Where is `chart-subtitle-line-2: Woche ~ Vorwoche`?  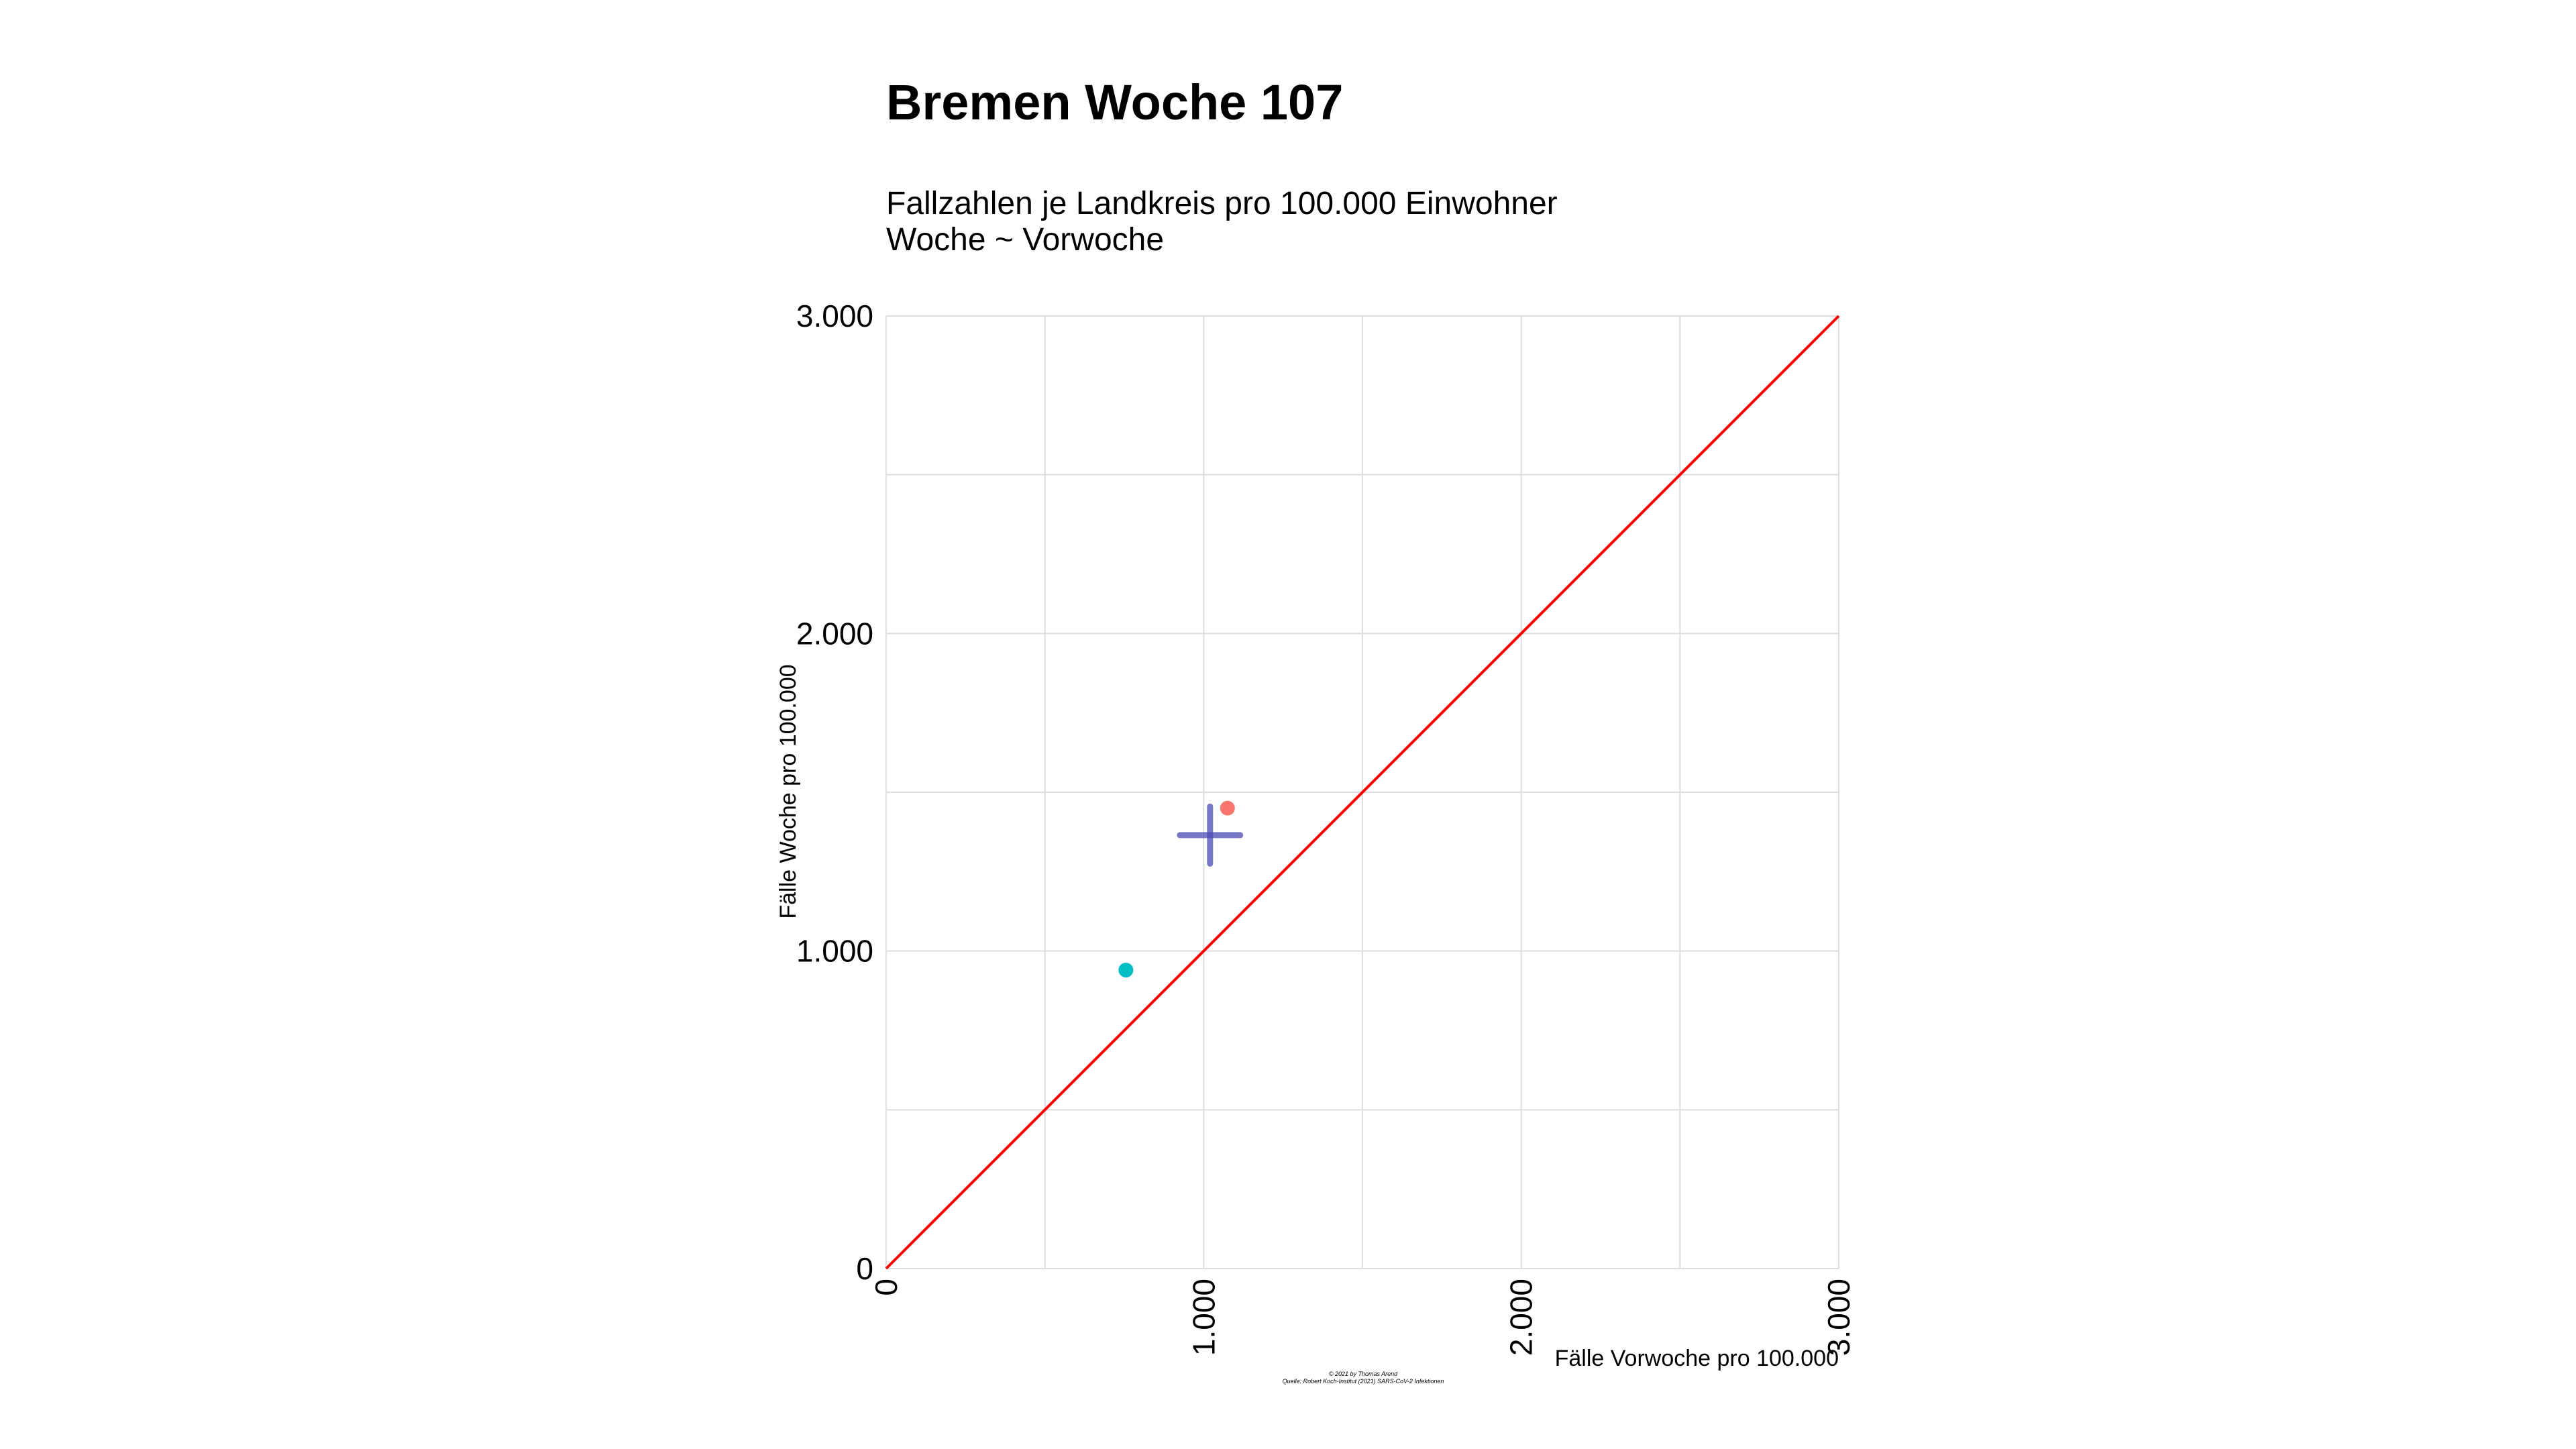
chart-subtitle-line-2: Woche ~ Vorwoche is located at coordinates (1025, 240).